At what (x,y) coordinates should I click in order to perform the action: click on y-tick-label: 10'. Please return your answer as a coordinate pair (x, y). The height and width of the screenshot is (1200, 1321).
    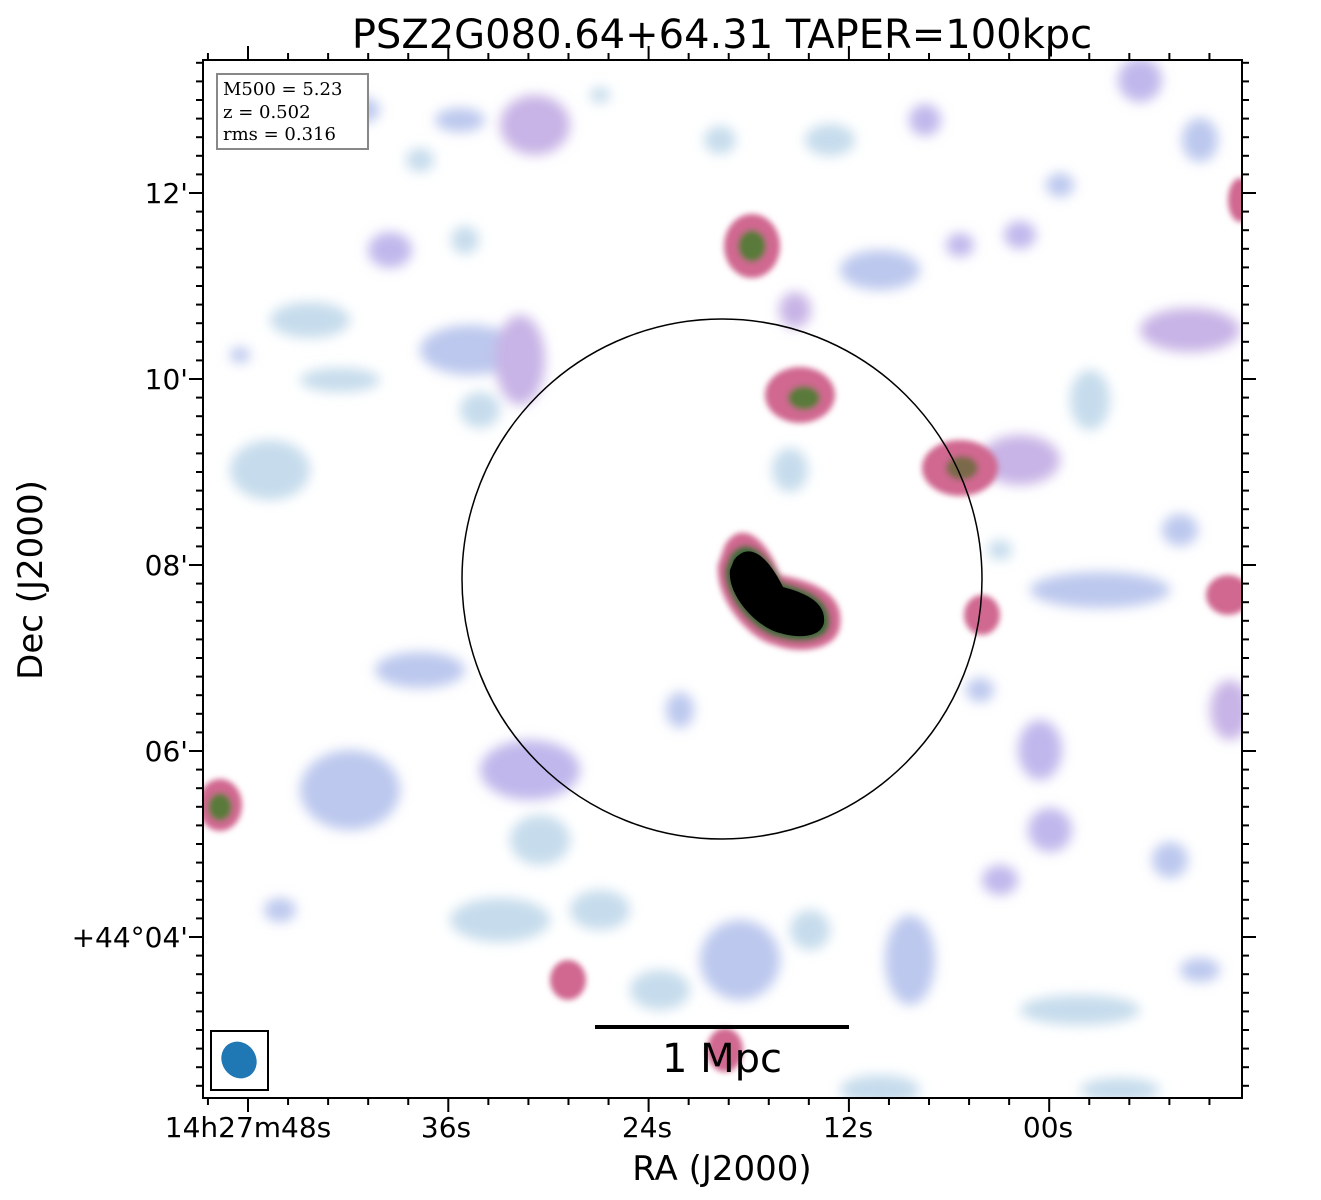
    Looking at the image, I should click on (166, 379).